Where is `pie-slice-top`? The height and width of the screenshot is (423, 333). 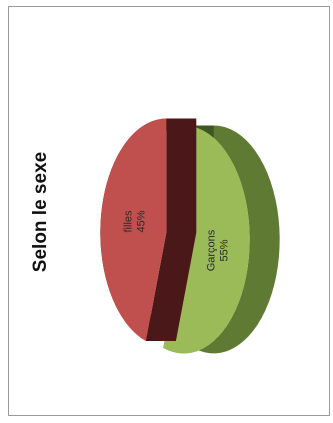 pie-slice-top is located at coordinates (133, 229).